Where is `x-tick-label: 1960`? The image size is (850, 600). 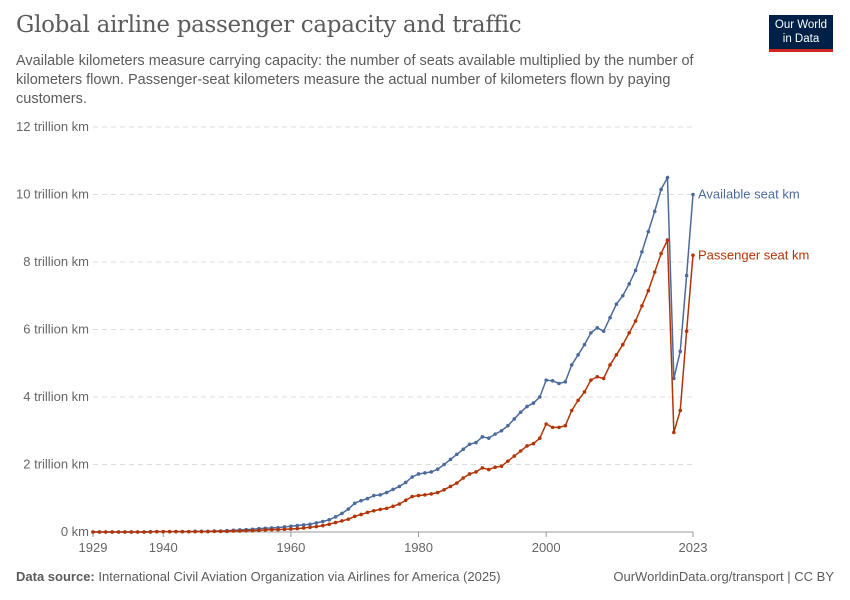
x-tick-label: 1960 is located at coordinates (290, 547).